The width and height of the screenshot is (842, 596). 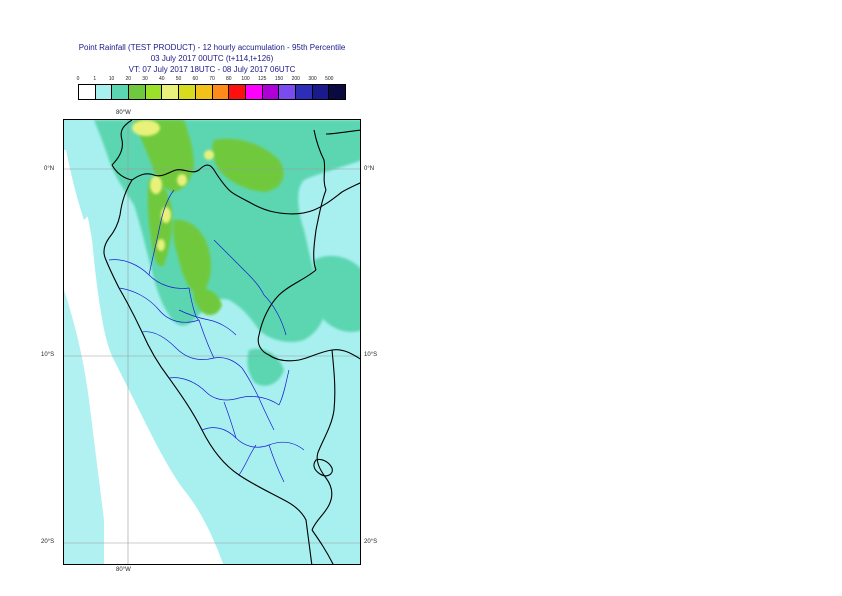 I want to click on lat-label-20-left: 20°S, so click(x=48, y=542).